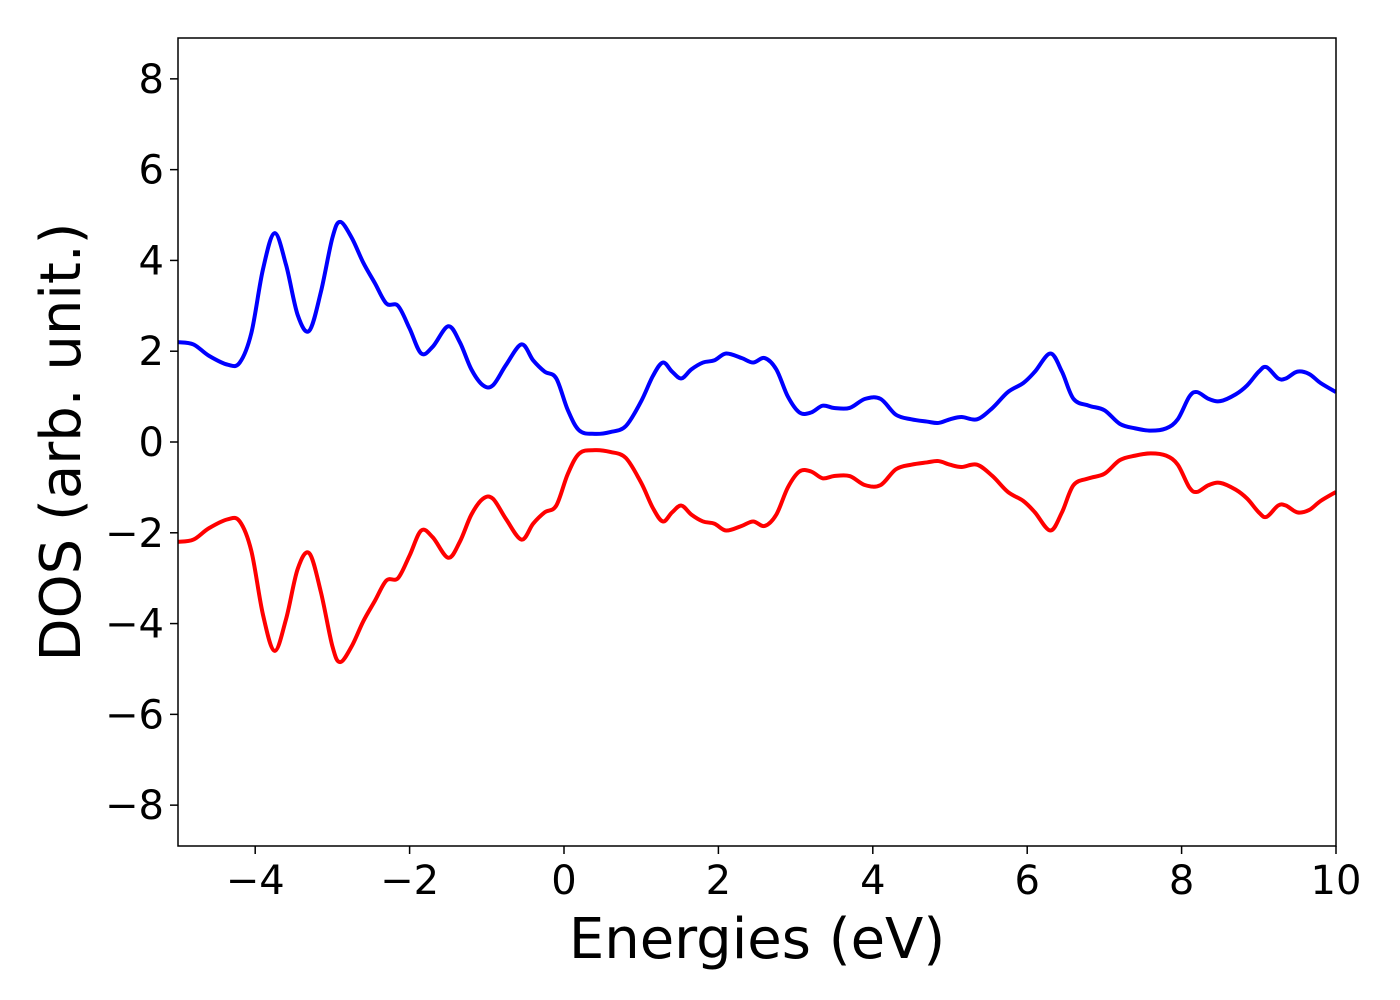 This screenshot has width=1400, height=1000. Describe the element at coordinates (1336, 881) in the screenshot. I see `x-tick-label: 10` at that location.